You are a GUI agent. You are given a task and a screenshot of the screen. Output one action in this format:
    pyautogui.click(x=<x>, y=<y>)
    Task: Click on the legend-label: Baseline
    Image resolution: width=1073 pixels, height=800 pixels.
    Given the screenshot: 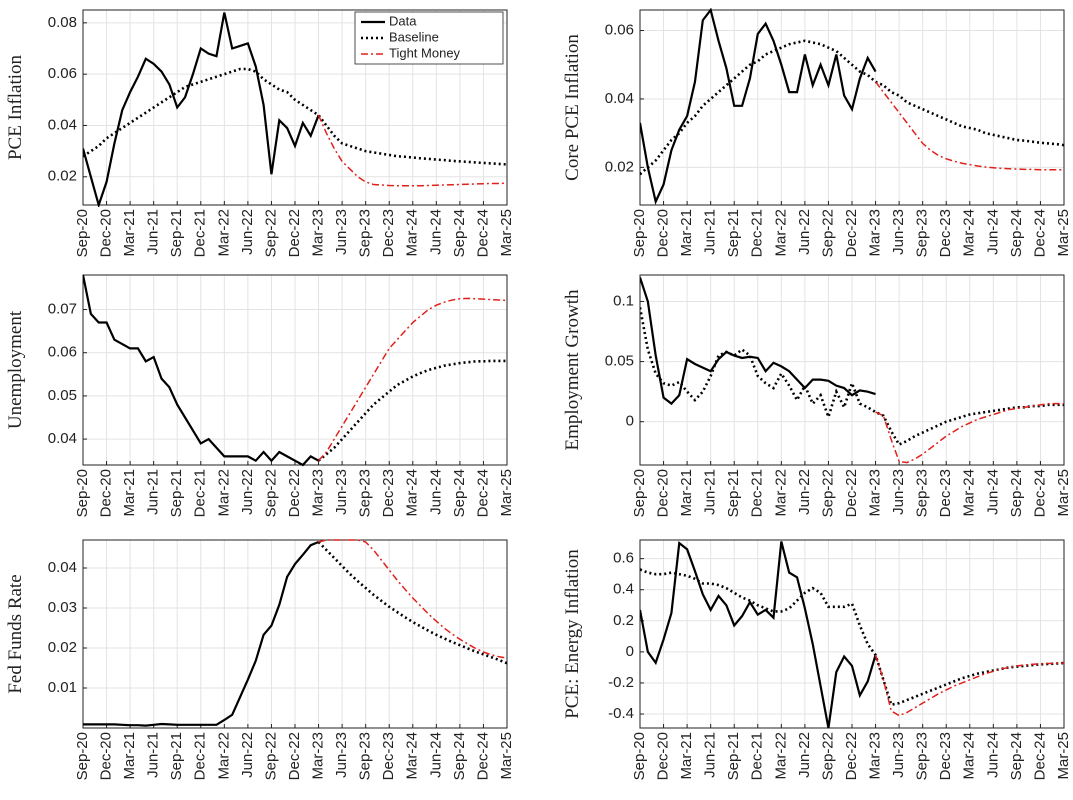 What is the action you would take?
    pyautogui.click(x=414, y=36)
    